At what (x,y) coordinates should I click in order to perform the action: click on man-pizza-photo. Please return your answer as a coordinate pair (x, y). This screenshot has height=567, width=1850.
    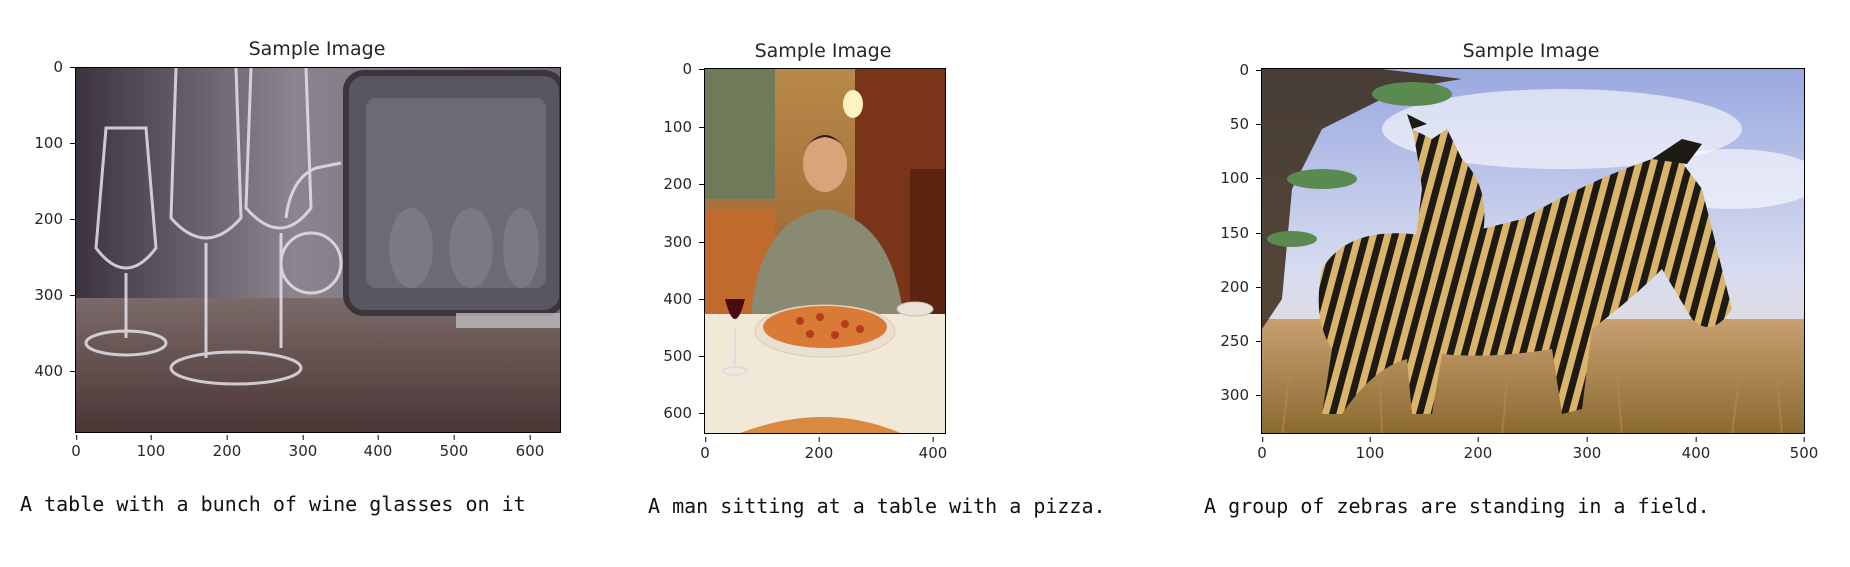
    Looking at the image, I should click on (825, 251).